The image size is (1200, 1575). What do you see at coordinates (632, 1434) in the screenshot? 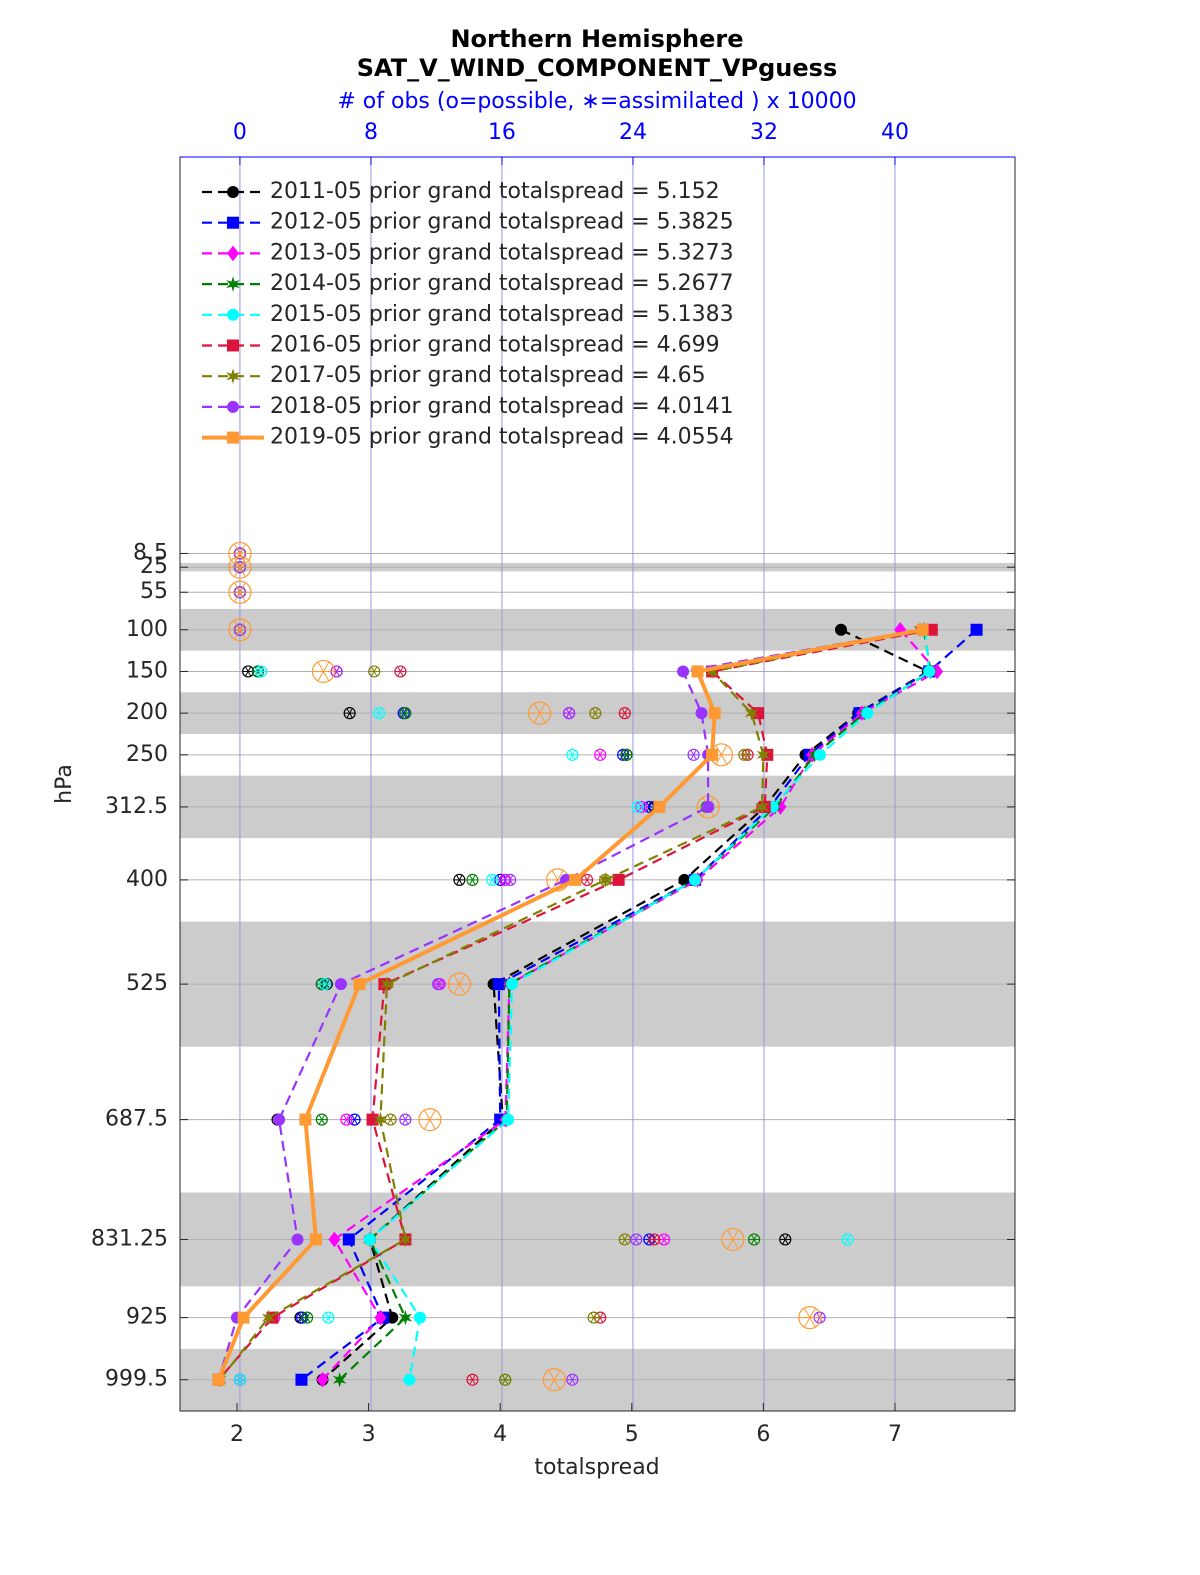
I see `x-tick-label: 5` at bounding box center [632, 1434].